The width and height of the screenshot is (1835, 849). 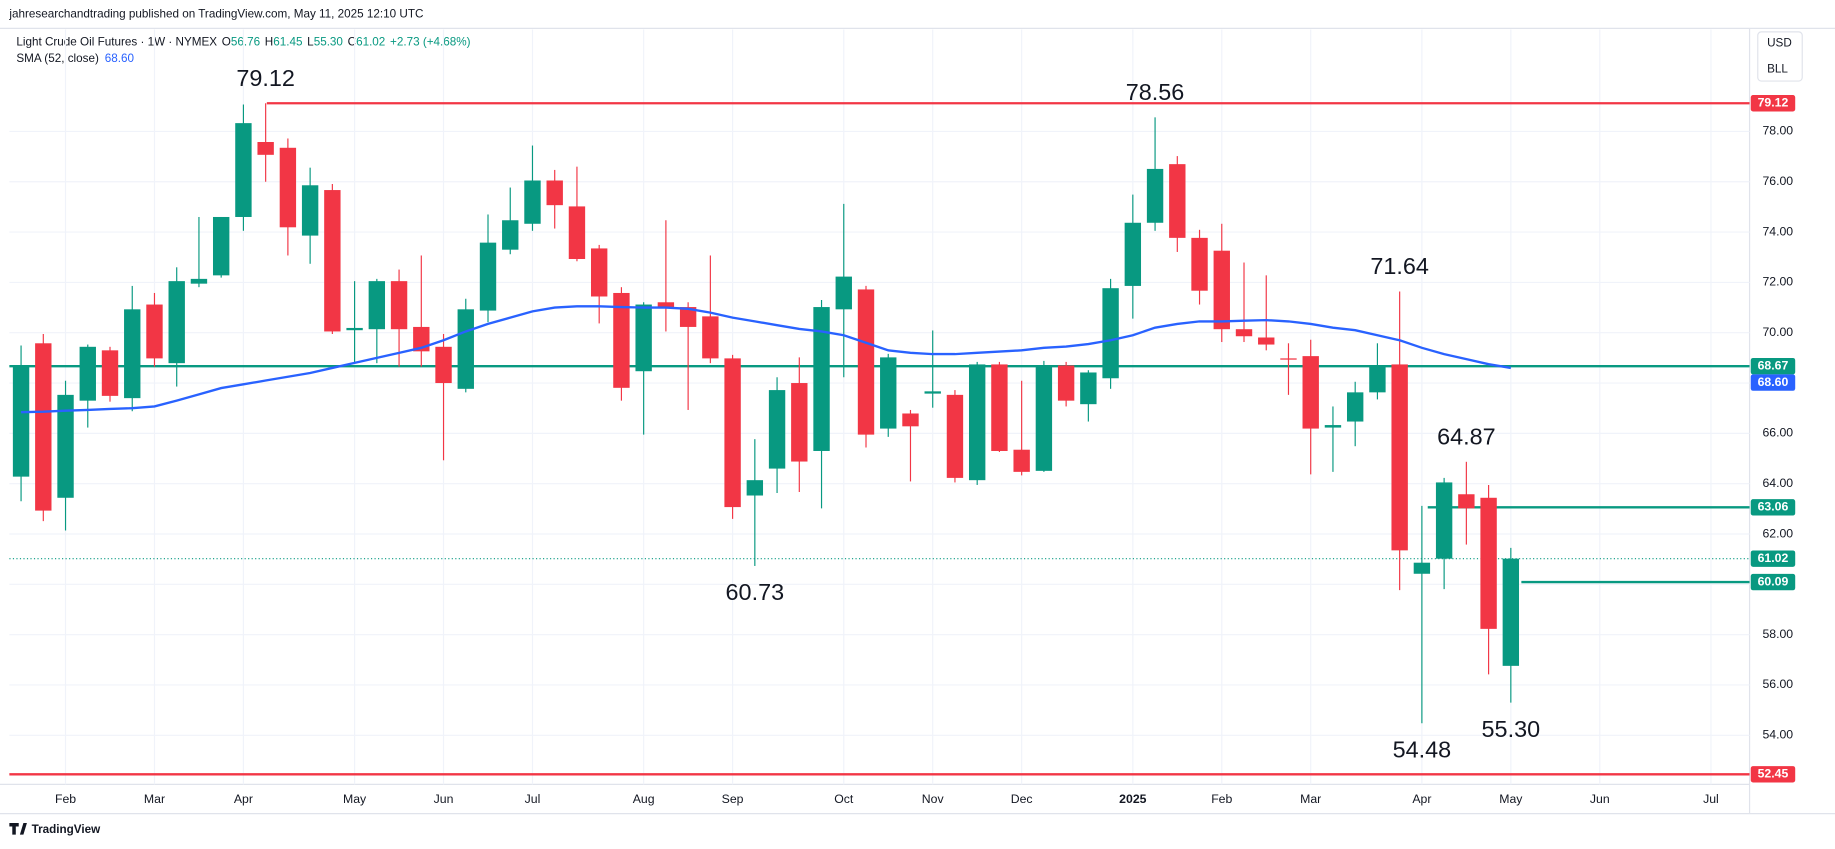 I want to click on y-tick-label: 54.00, so click(x=1777, y=735).